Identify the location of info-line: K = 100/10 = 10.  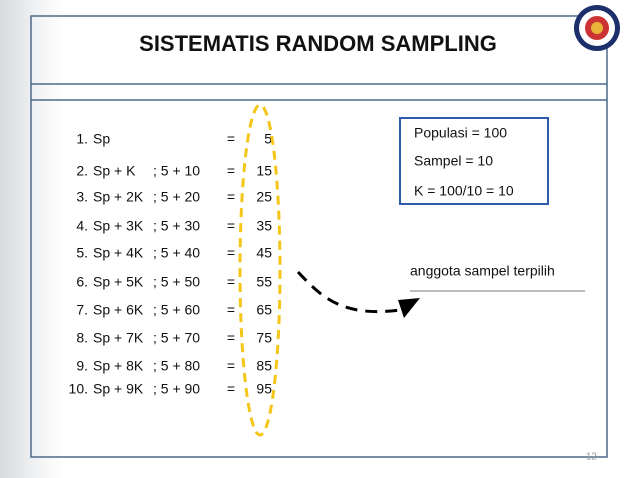
(464, 191).